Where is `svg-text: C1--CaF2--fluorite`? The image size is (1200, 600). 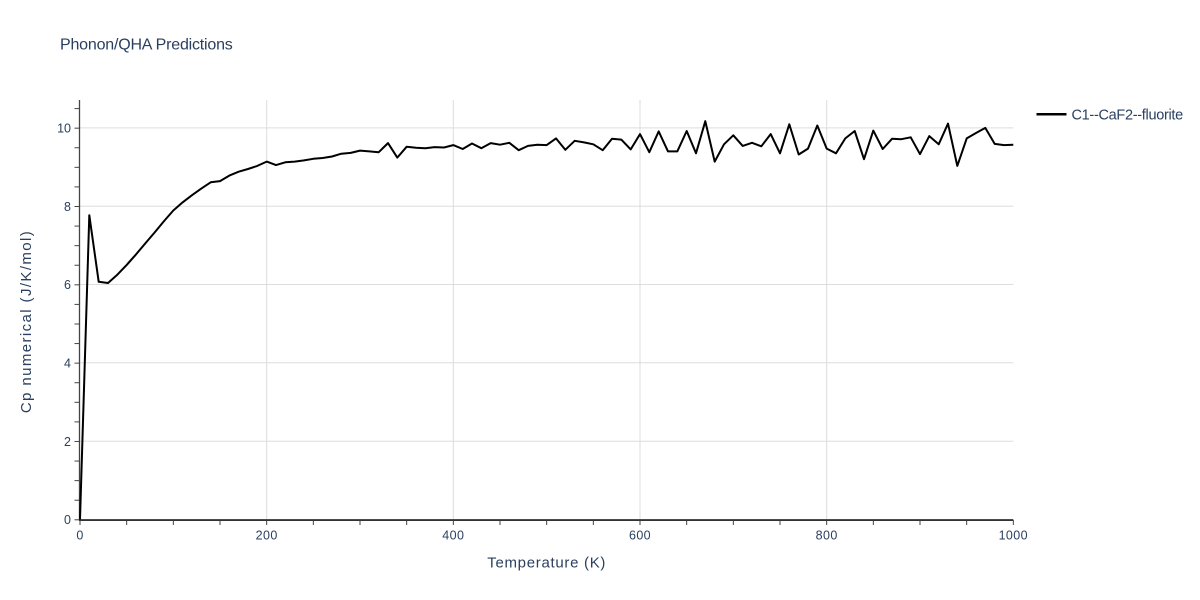
svg-text: C1--CaF2--fluorite is located at coordinates (1128, 116).